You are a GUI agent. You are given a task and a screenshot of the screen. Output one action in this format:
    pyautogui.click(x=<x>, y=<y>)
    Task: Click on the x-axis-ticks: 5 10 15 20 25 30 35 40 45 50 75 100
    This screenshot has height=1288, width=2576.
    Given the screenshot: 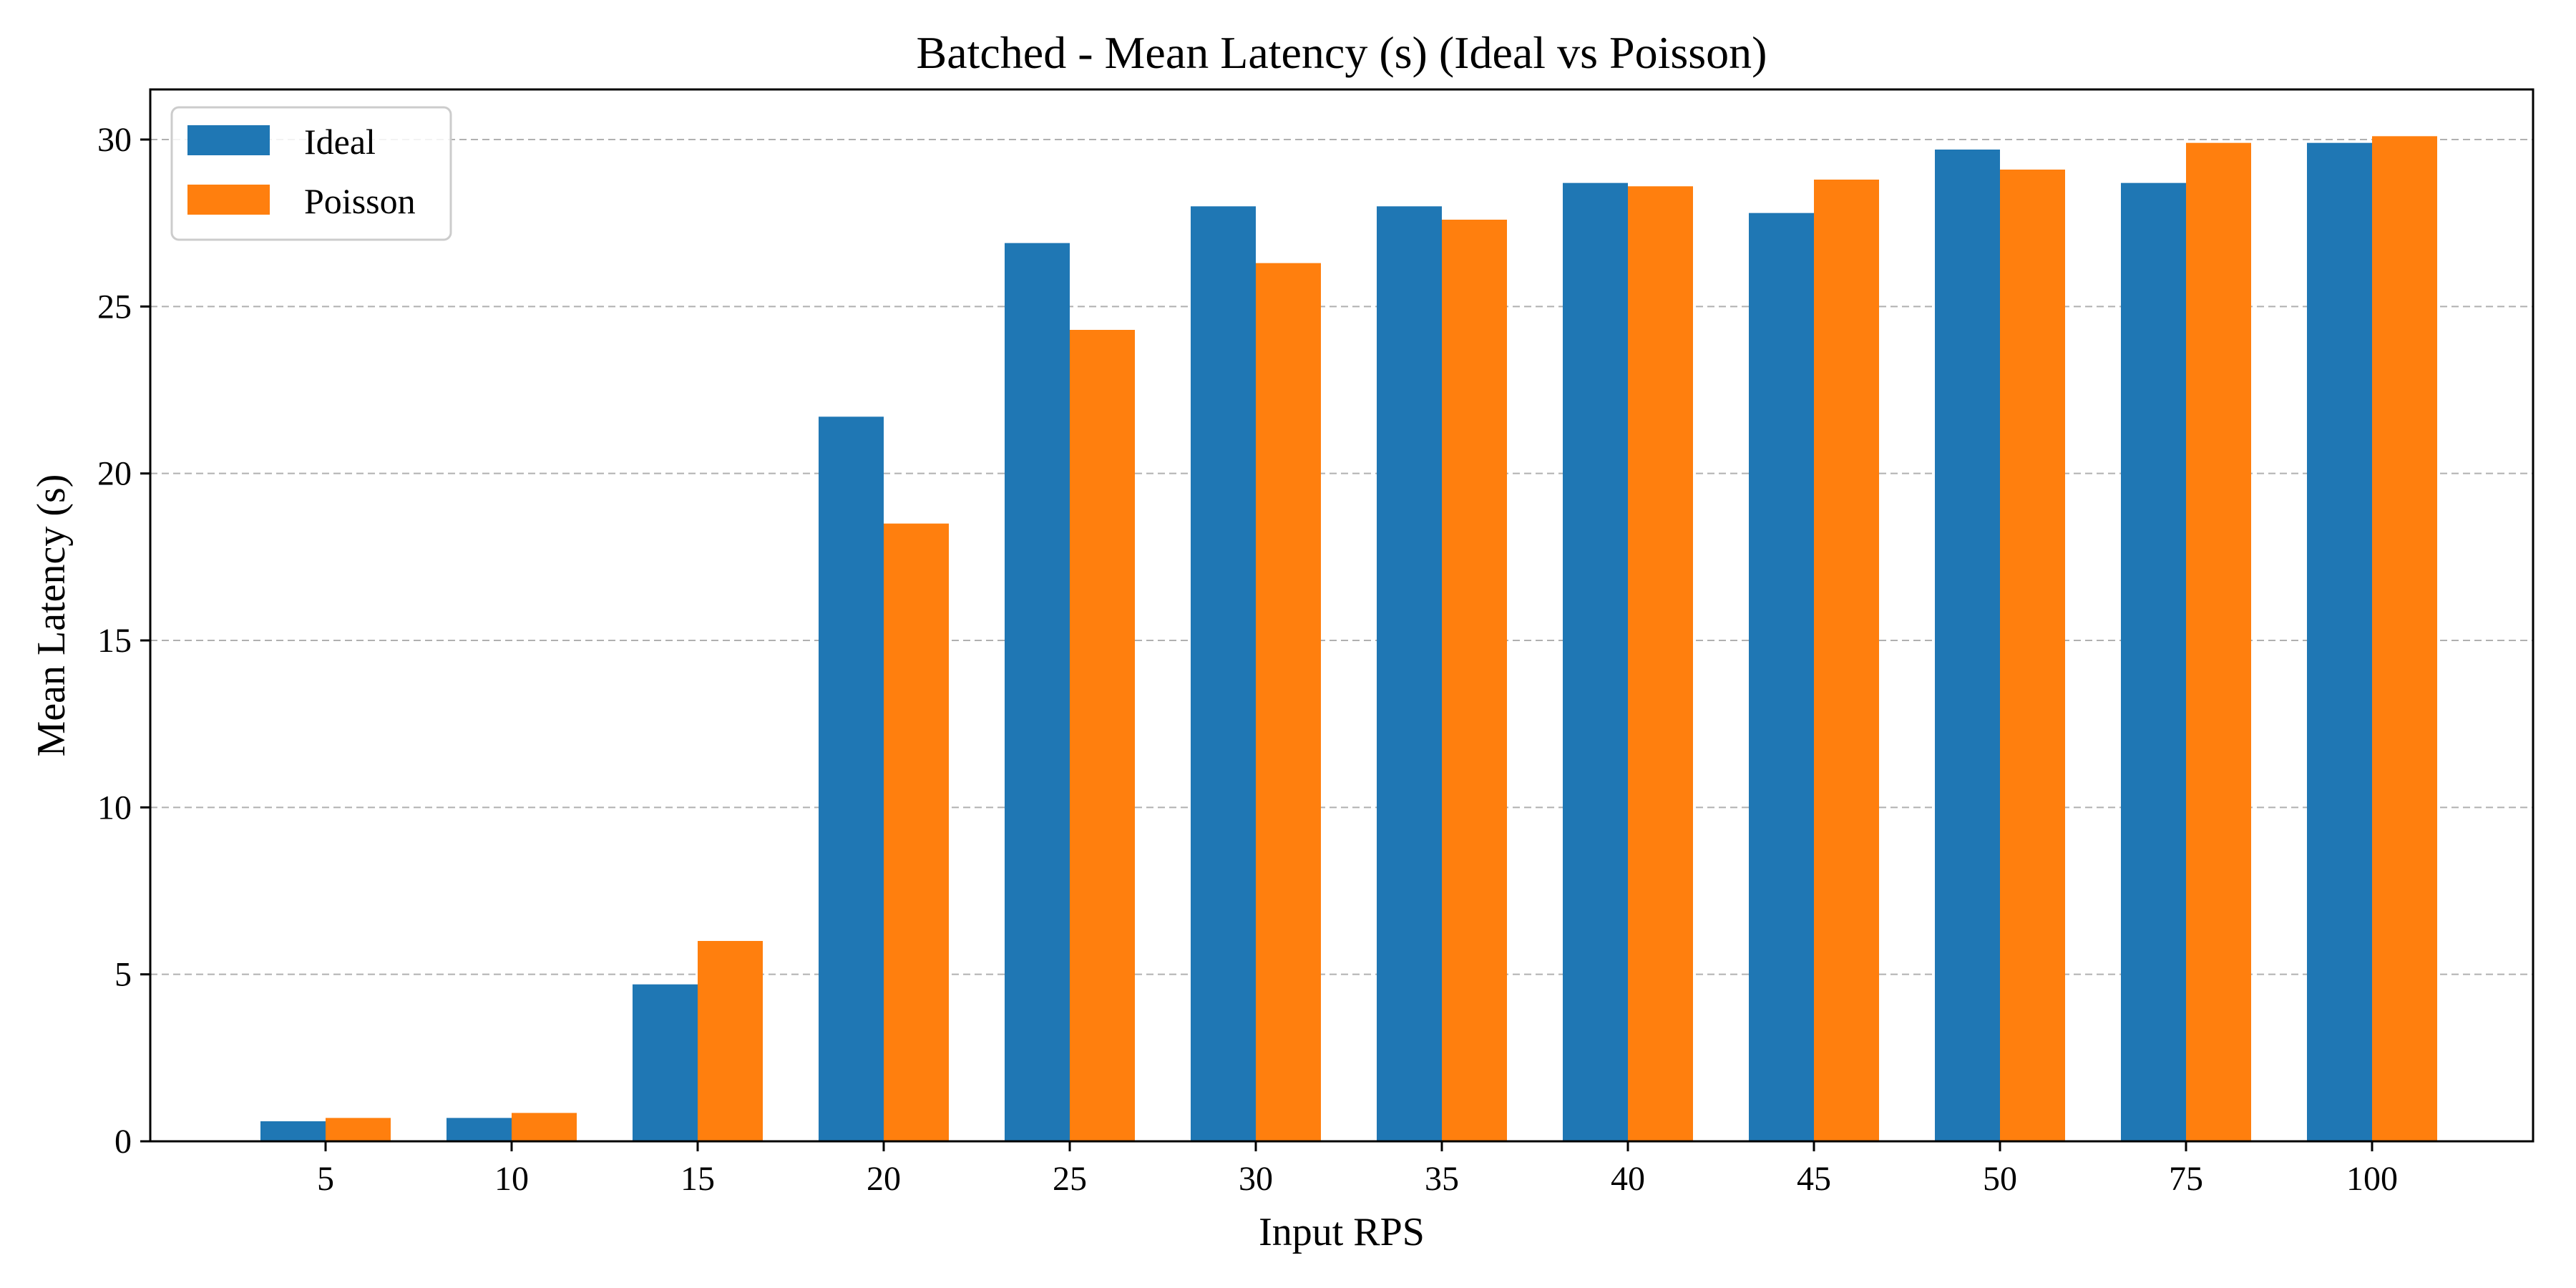 What is the action you would take?
    pyautogui.click(x=1357, y=1169)
    